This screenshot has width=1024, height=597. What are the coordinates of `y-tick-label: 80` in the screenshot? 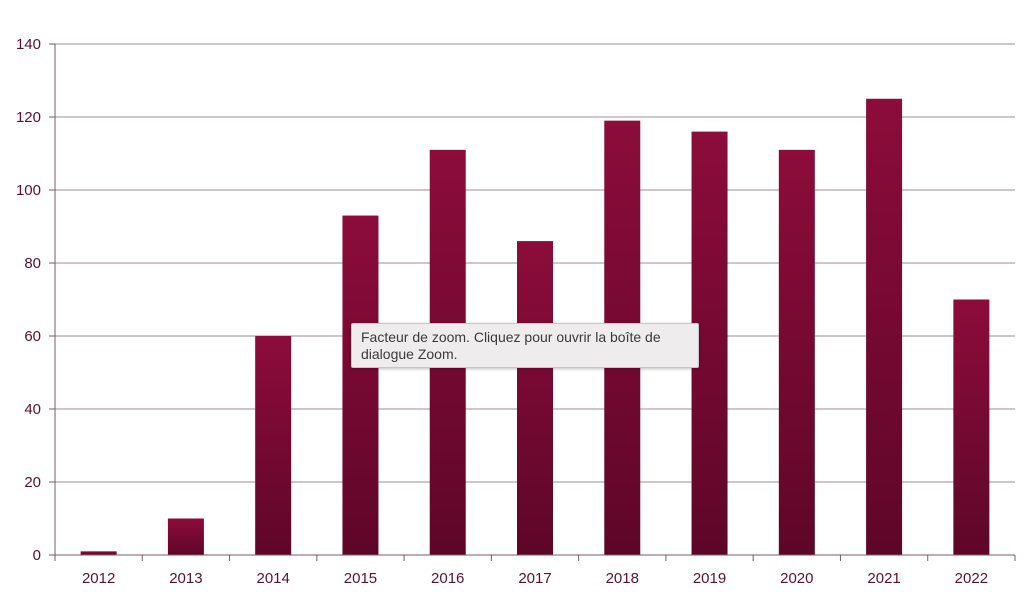 It's located at (32, 263).